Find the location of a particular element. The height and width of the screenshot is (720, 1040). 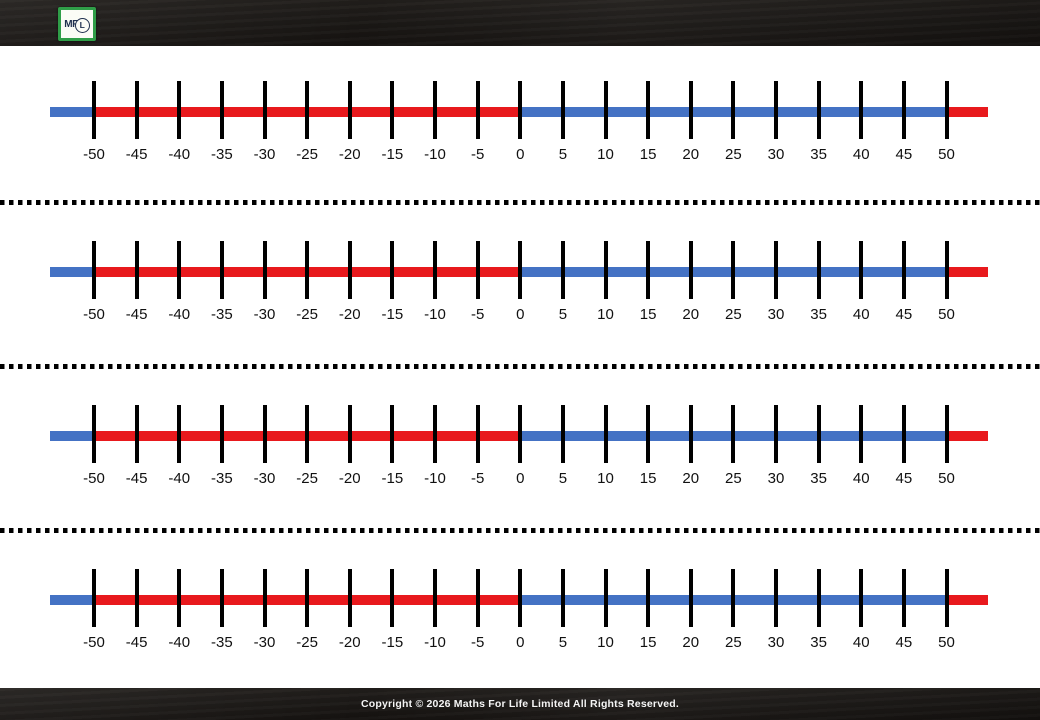

tick-label: -20 is located at coordinates (349, 642).